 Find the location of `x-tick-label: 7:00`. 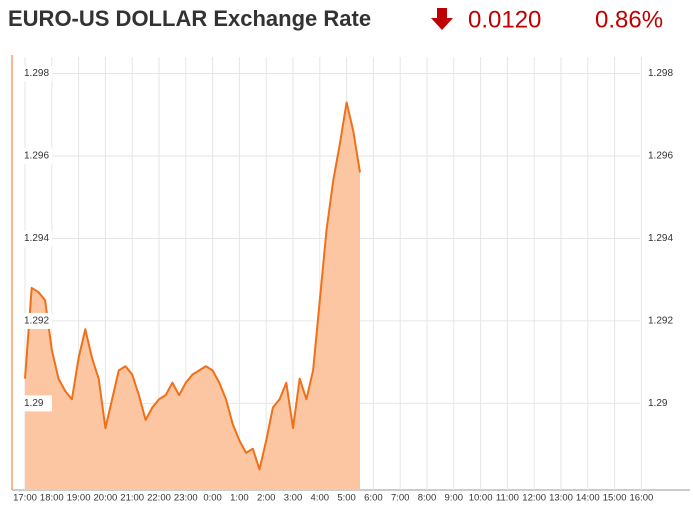

x-tick-label: 7:00 is located at coordinates (400, 498).